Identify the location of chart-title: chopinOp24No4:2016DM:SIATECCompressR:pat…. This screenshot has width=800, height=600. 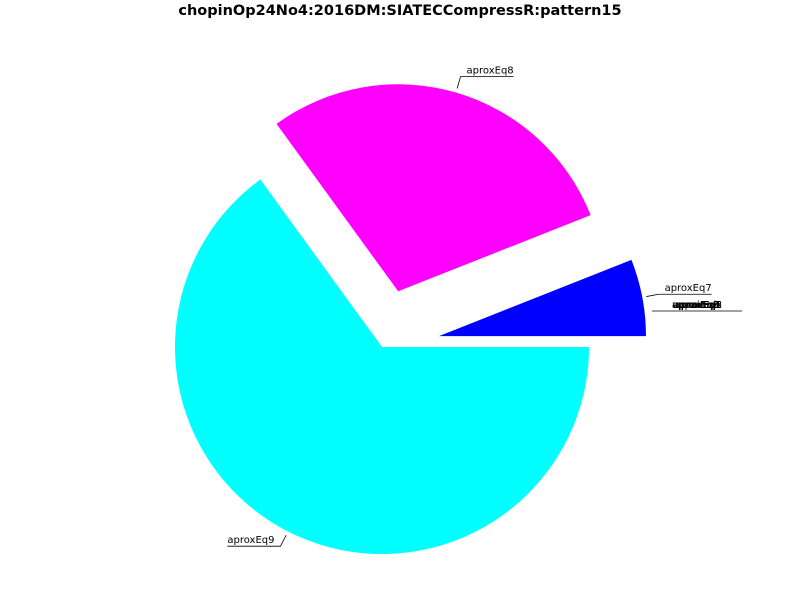
(400, 11).